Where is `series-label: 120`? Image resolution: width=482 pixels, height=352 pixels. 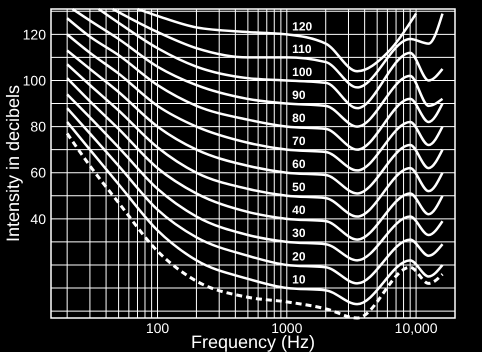
series-label: 120 is located at coordinates (302, 27).